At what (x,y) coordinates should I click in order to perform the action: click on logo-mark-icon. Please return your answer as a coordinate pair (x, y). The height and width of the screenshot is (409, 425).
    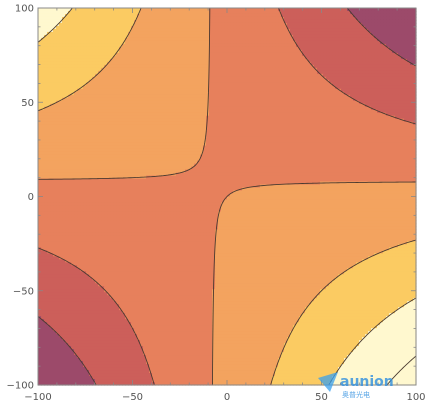
    Looking at the image, I should click on (328, 382).